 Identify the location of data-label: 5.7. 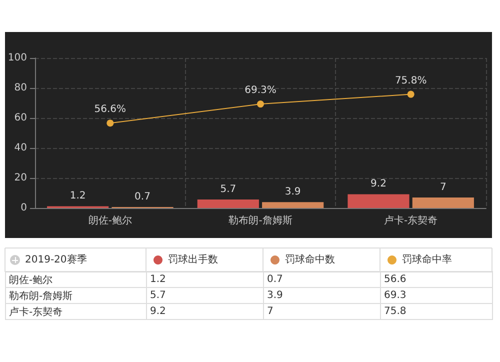
(228, 189).